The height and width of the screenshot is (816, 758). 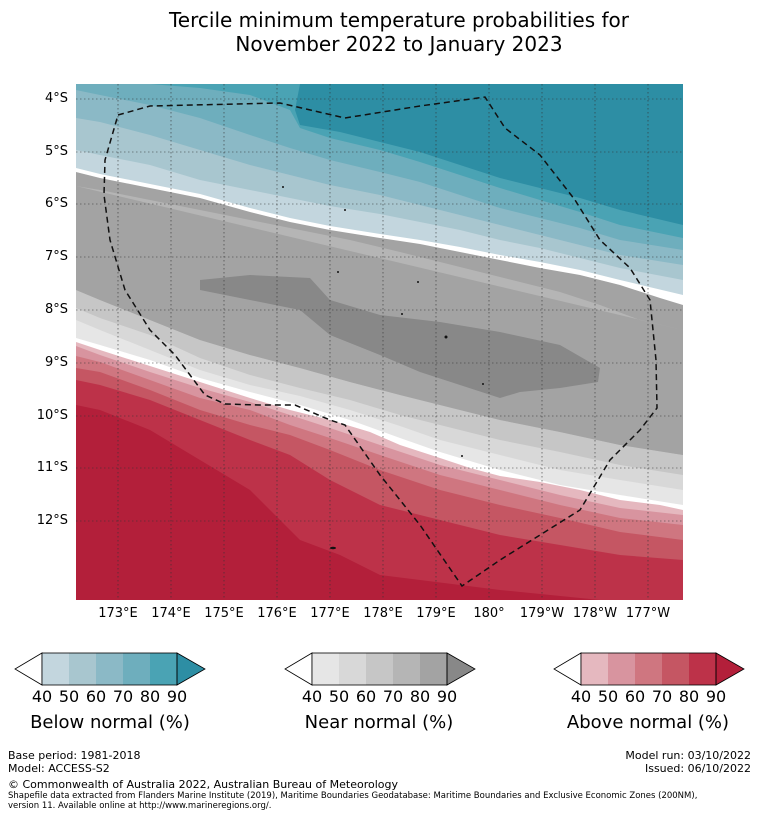 I want to click on lon-label-180: 180°, so click(x=489, y=613).